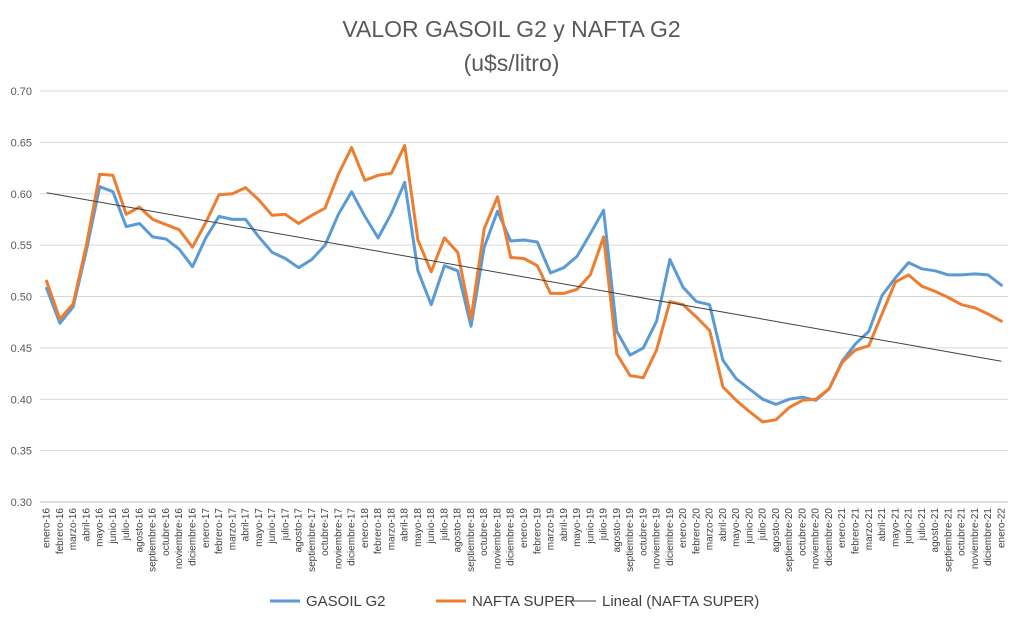  What do you see at coordinates (378, 531) in the screenshot?
I see `x-tick-label: febrero-18` at bounding box center [378, 531].